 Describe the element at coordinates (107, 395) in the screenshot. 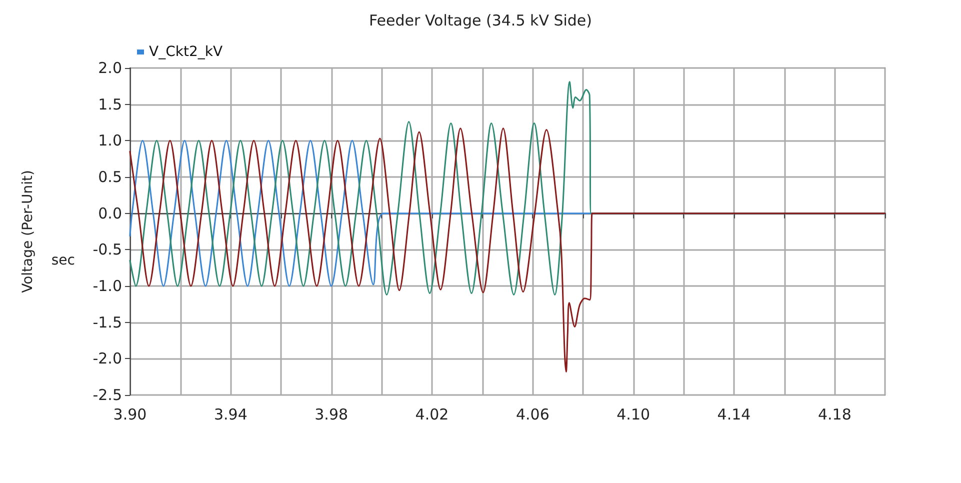

I see `y-tick-label: -2.5` at that location.